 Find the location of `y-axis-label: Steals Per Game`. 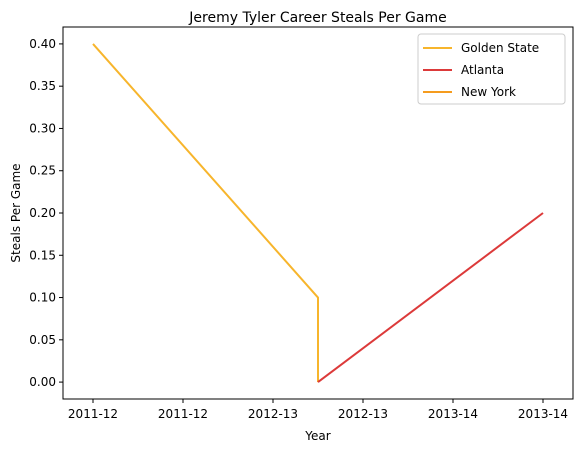

y-axis-label: Steals Per Game is located at coordinates (16, 212).